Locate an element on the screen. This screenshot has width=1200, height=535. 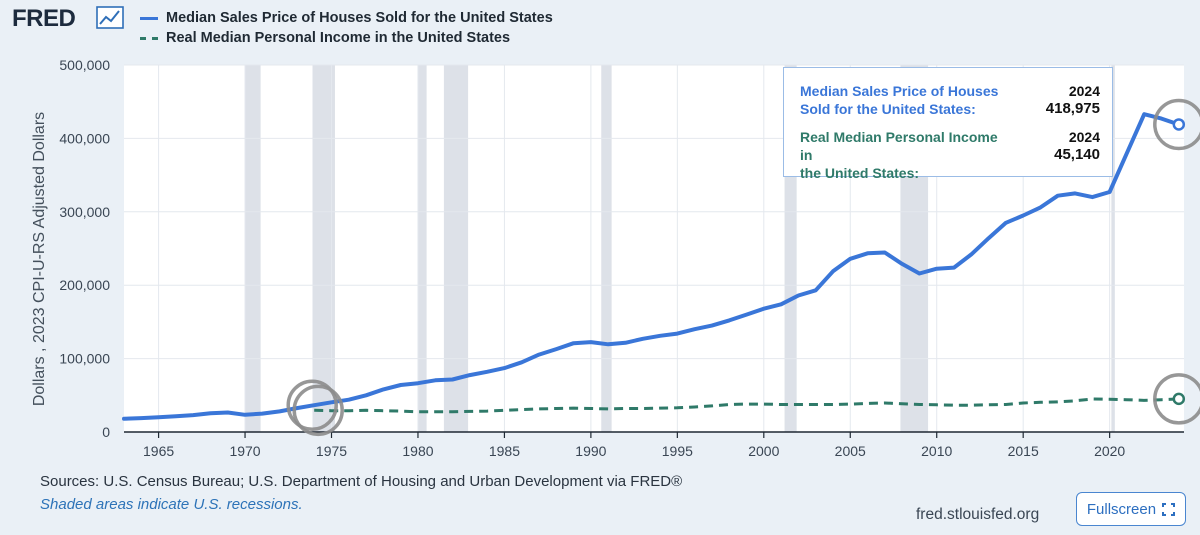
tooltip-label-line: Sold for the United States: is located at coordinates (888, 109).